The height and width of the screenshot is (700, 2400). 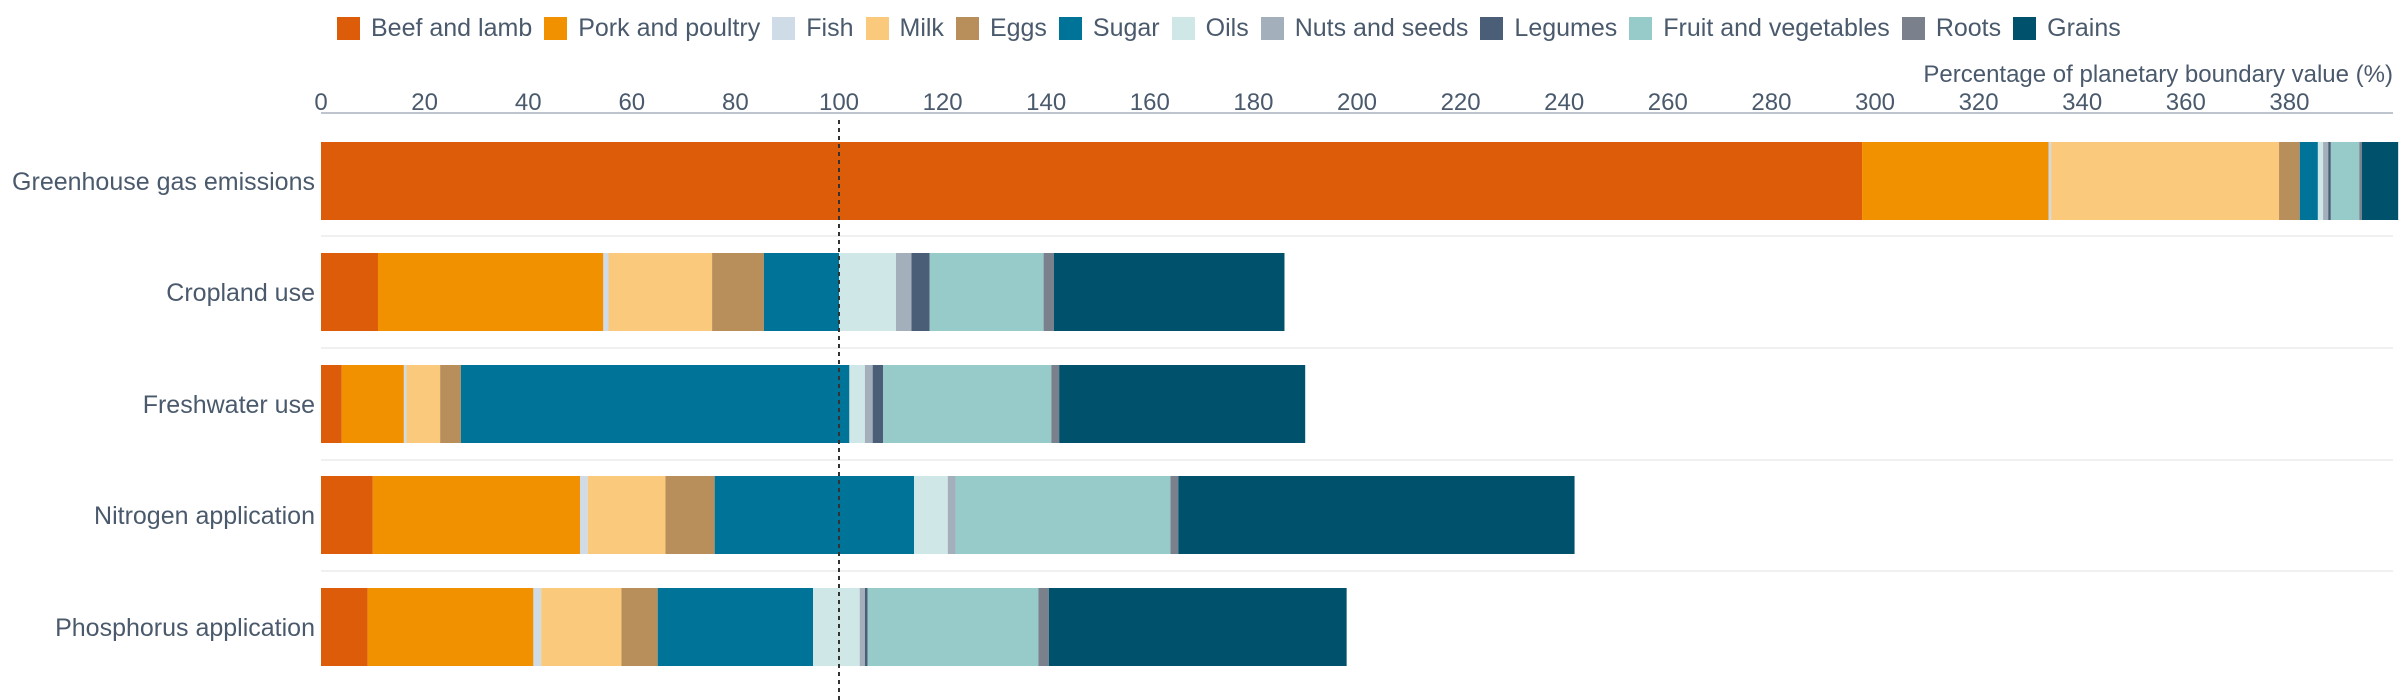 What do you see at coordinates (1227, 27) in the screenshot?
I see `legend-label: Oils` at bounding box center [1227, 27].